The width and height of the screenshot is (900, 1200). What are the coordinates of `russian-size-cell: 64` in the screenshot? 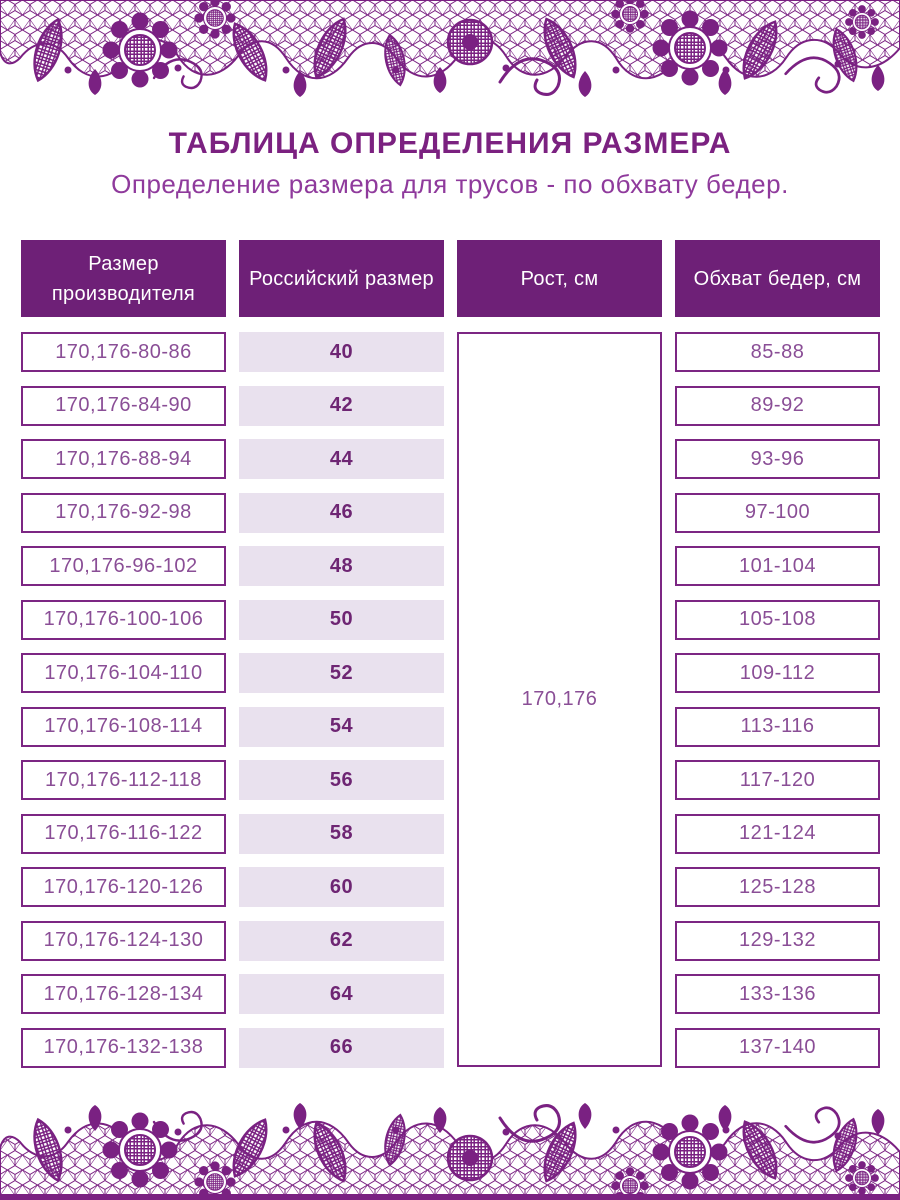 It's located at (341, 994).